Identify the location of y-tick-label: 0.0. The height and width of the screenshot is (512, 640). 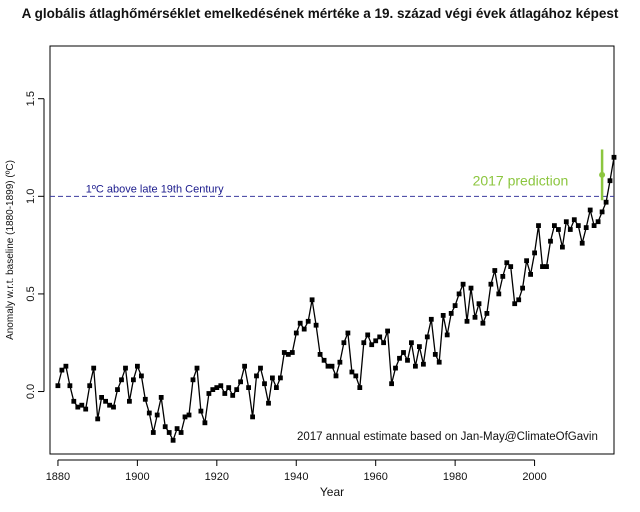
(31, 391).